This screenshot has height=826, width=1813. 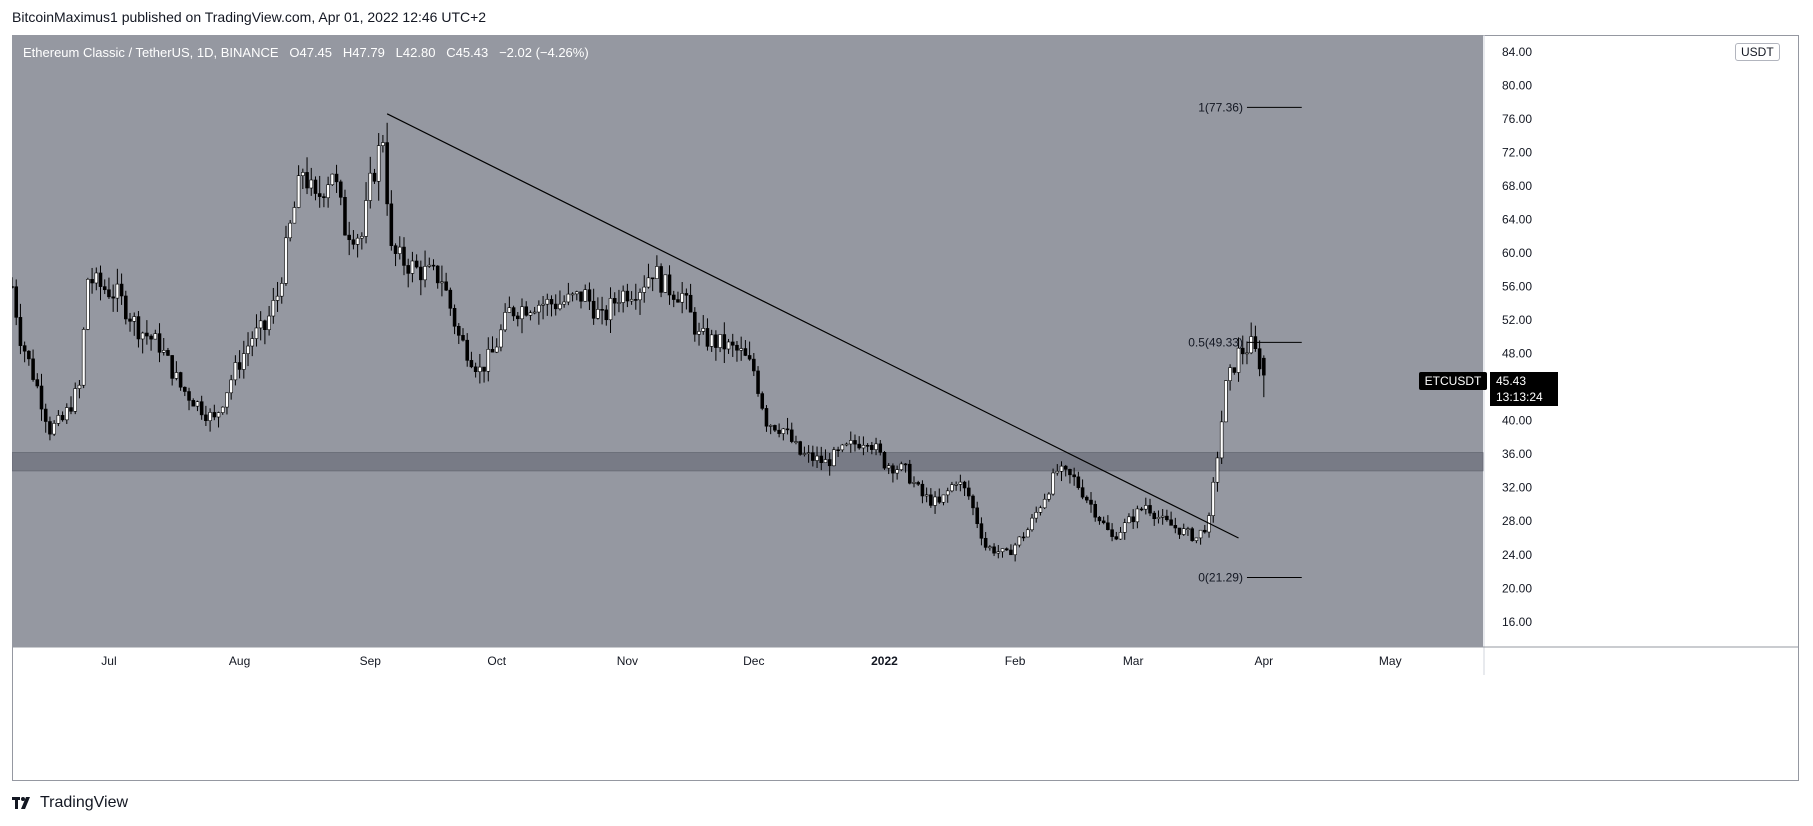 I want to click on close-label: C, so click(x=451, y=52).